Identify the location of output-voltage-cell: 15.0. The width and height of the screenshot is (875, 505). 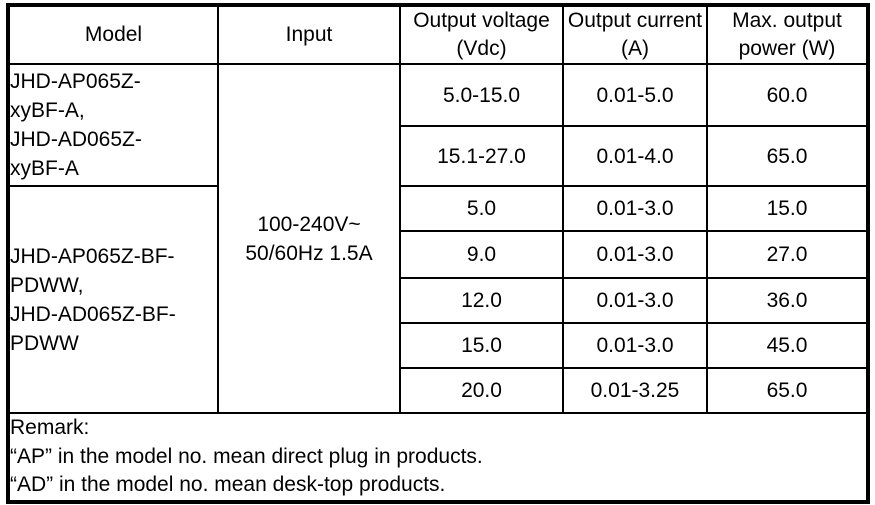
(481, 345).